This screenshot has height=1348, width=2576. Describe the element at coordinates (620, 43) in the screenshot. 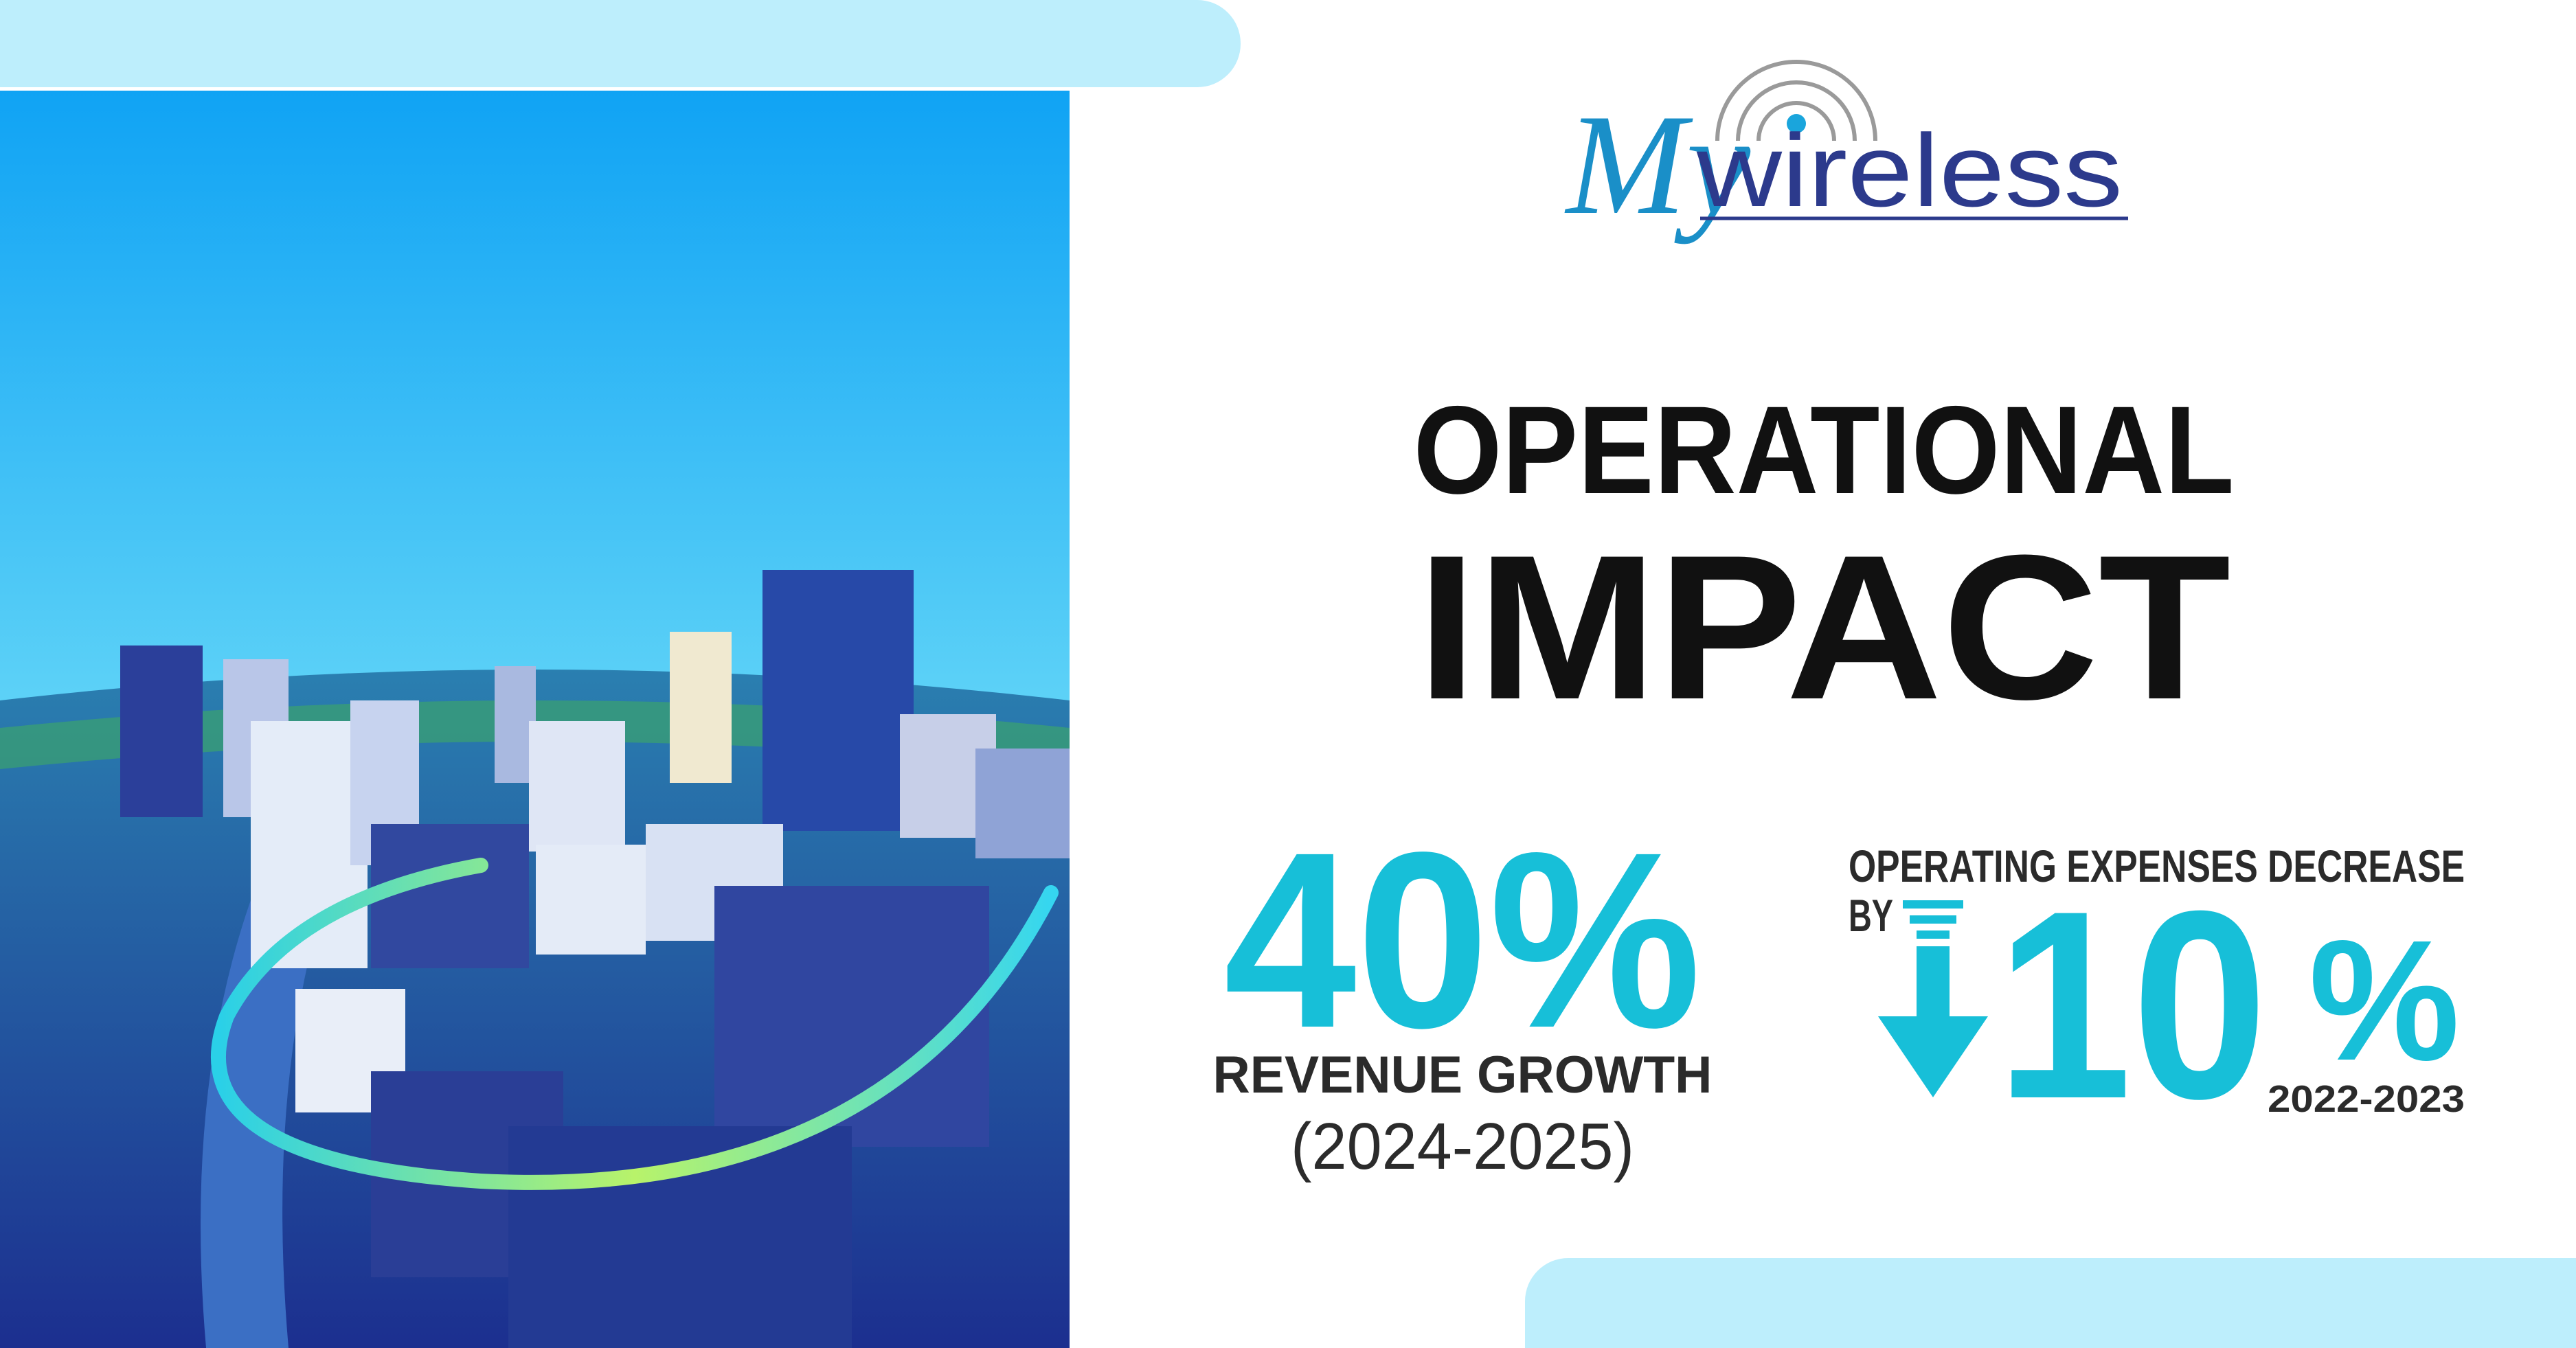

I see `top-pill` at that location.